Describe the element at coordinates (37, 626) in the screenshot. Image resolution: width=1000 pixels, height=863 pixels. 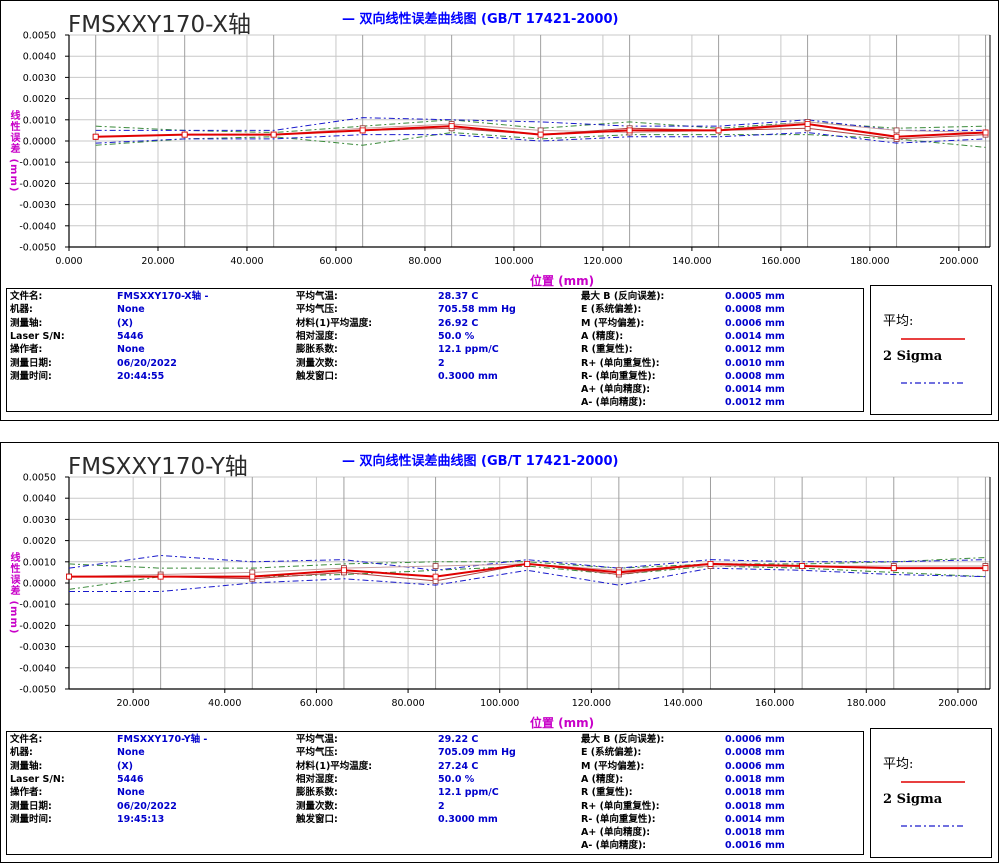
I see `y-tick-label: -0.0020` at that location.